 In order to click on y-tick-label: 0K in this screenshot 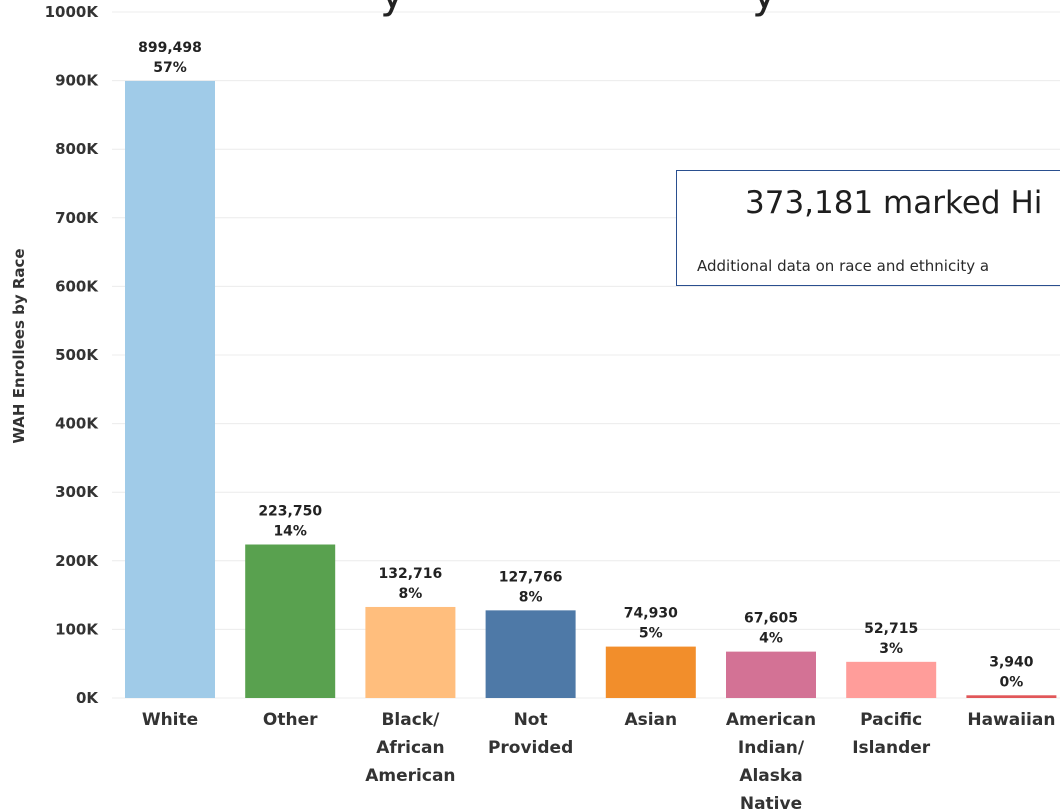, I will do `click(87, 698)`.